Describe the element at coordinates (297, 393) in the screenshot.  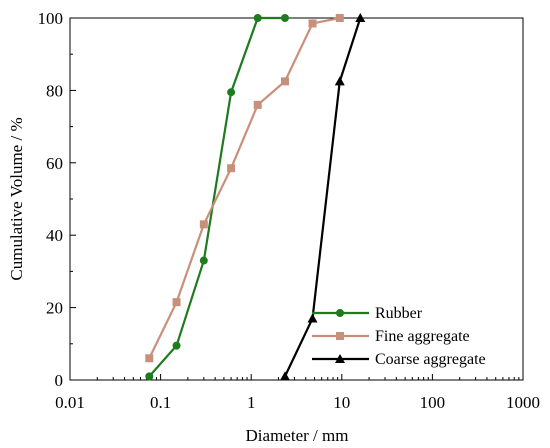
I see `x-axis-ticks: 0.01 0.1 1 10 100 1000` at that location.